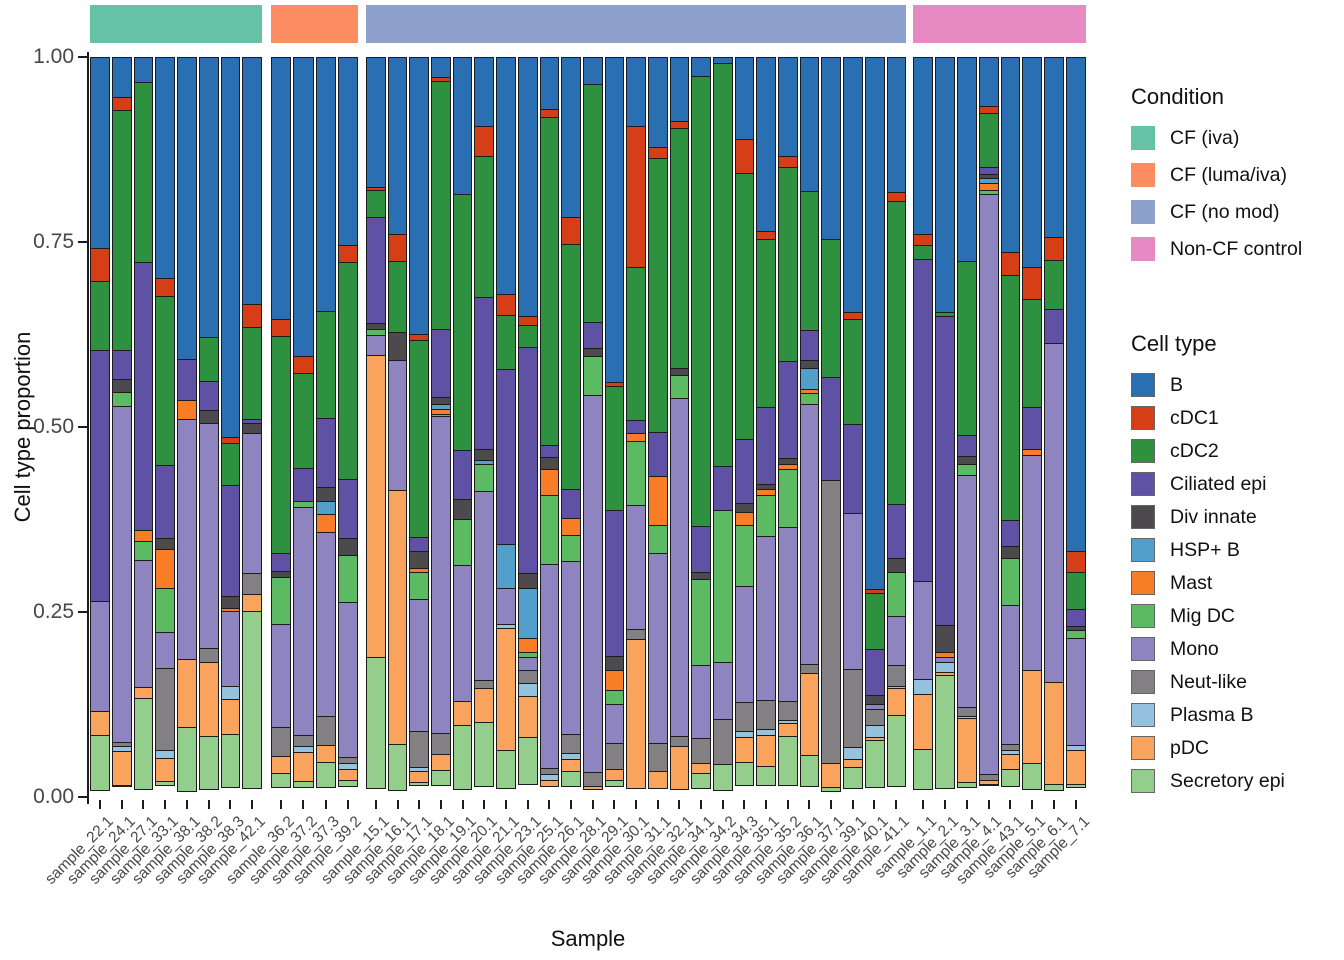 The width and height of the screenshot is (1344, 960). Describe the element at coordinates (1216, 138) in the screenshot. I see `condition-legend-item: CF (iva)` at that location.